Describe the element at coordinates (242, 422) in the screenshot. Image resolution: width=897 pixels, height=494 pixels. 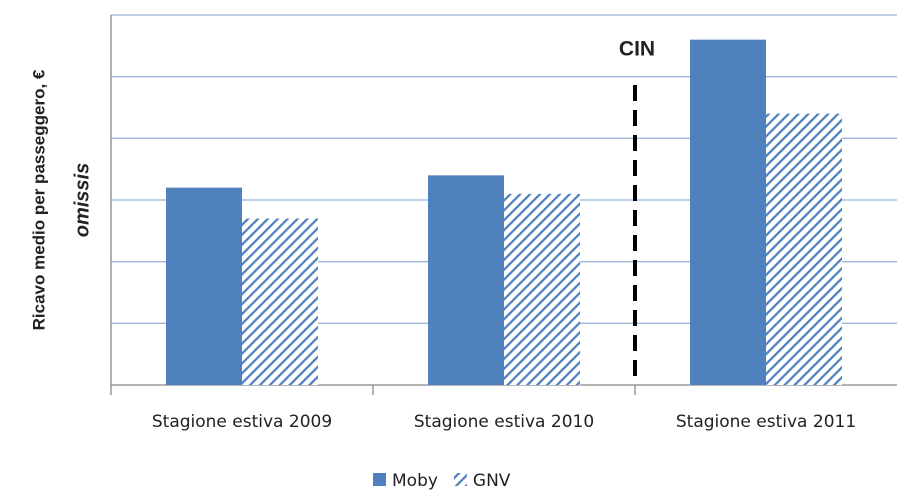
I see `x-tick-label: Stagione estiva 2009` at that location.